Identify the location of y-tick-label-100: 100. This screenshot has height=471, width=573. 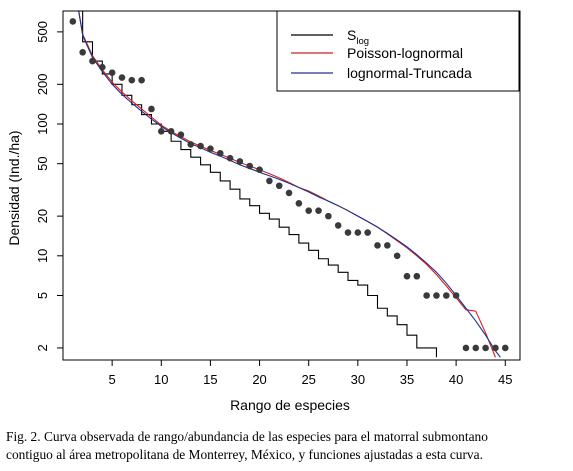
(42, 124).